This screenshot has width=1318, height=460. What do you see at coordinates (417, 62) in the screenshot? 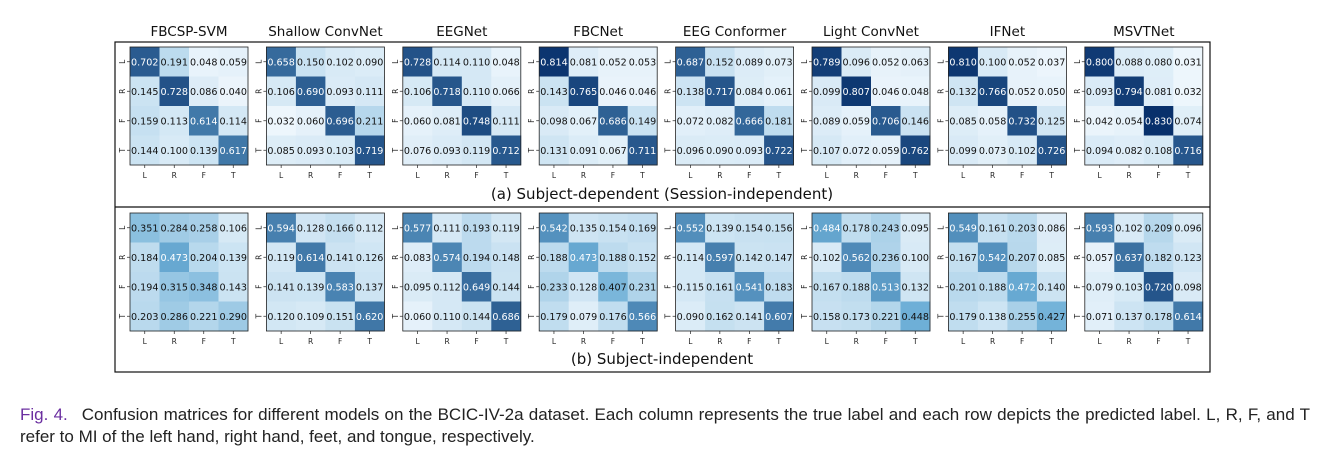
I see `cell-value-label: 0.728` at bounding box center [417, 62].